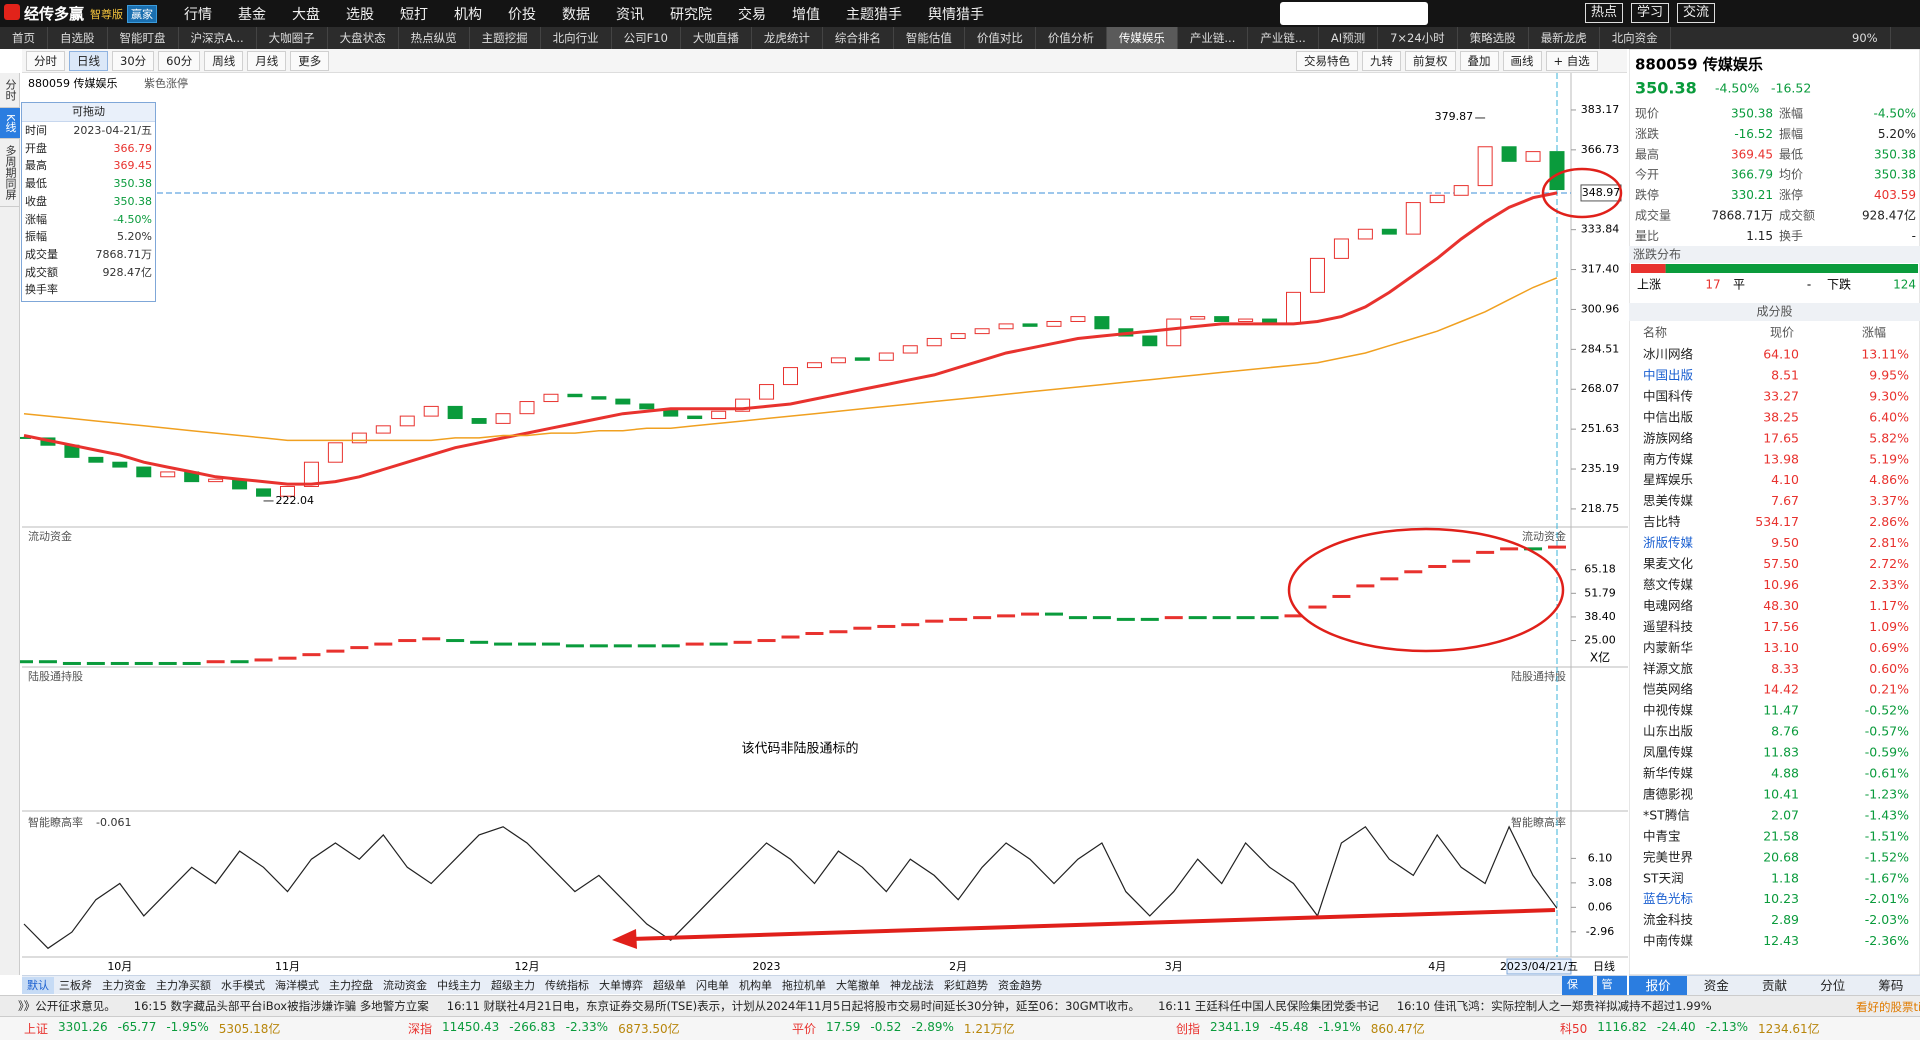 Image resolution: width=1920 pixels, height=1040 pixels. I want to click on stock-name: 山东出版, so click(1668, 731).